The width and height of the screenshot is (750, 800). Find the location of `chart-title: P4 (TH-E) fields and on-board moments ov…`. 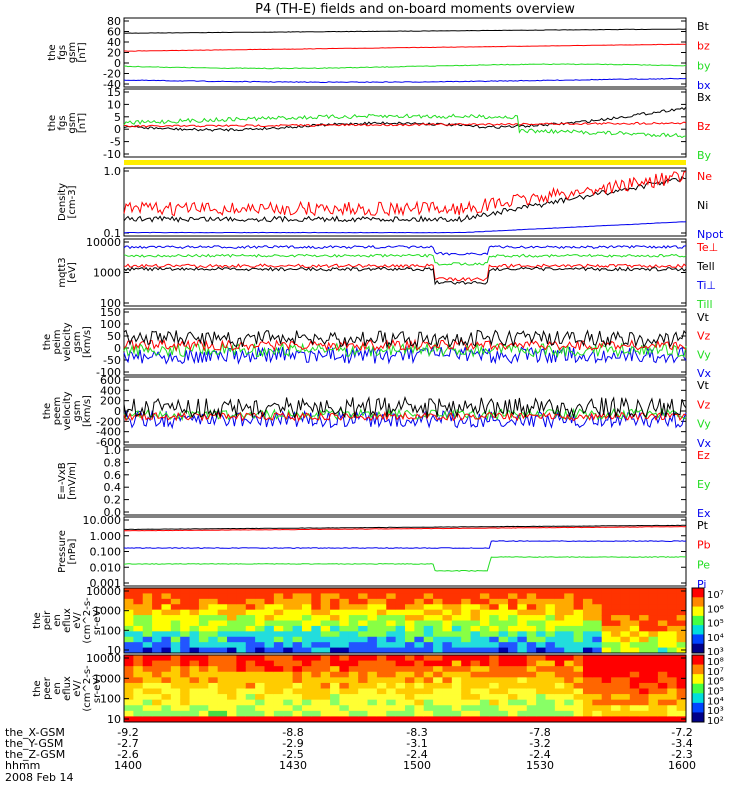

chart-title: P4 (TH-E) fields and on-board moments ov… is located at coordinates (415, 9).